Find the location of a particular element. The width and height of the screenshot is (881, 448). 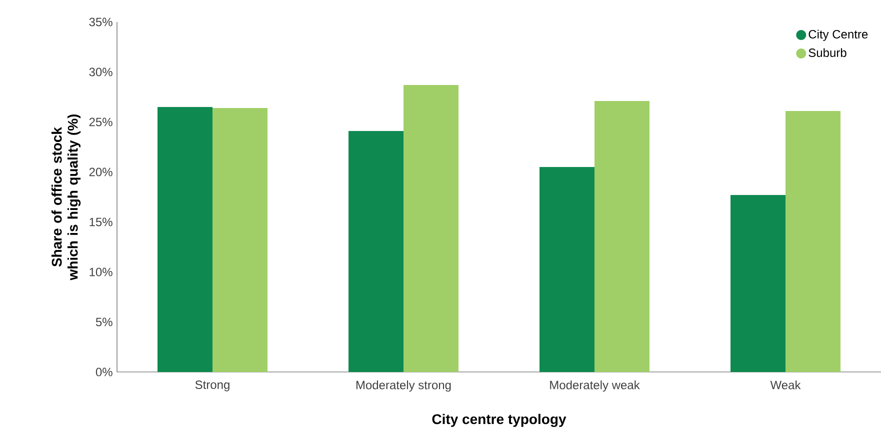

x-tick-label: Weak is located at coordinates (785, 385).